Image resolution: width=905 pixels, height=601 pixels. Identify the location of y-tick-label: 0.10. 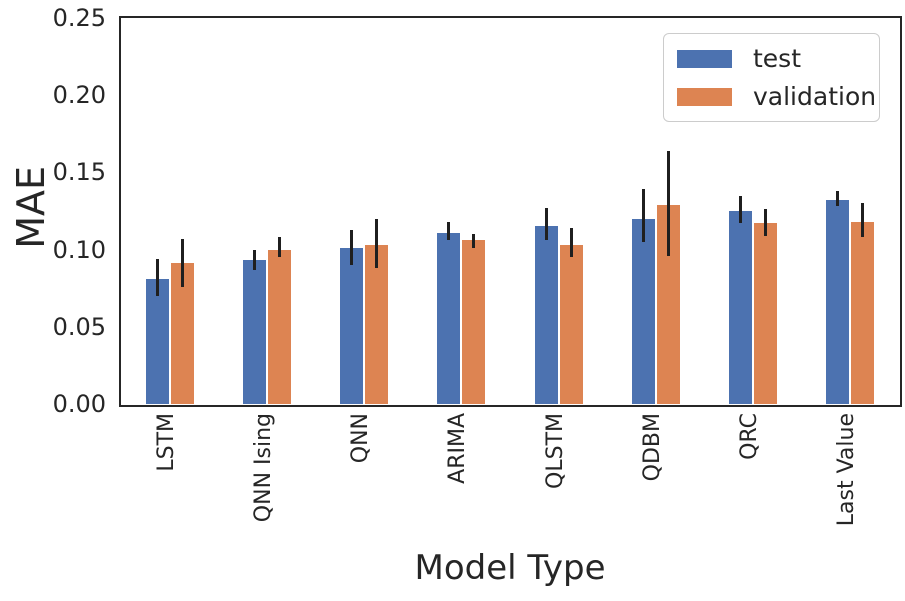
(79, 249).